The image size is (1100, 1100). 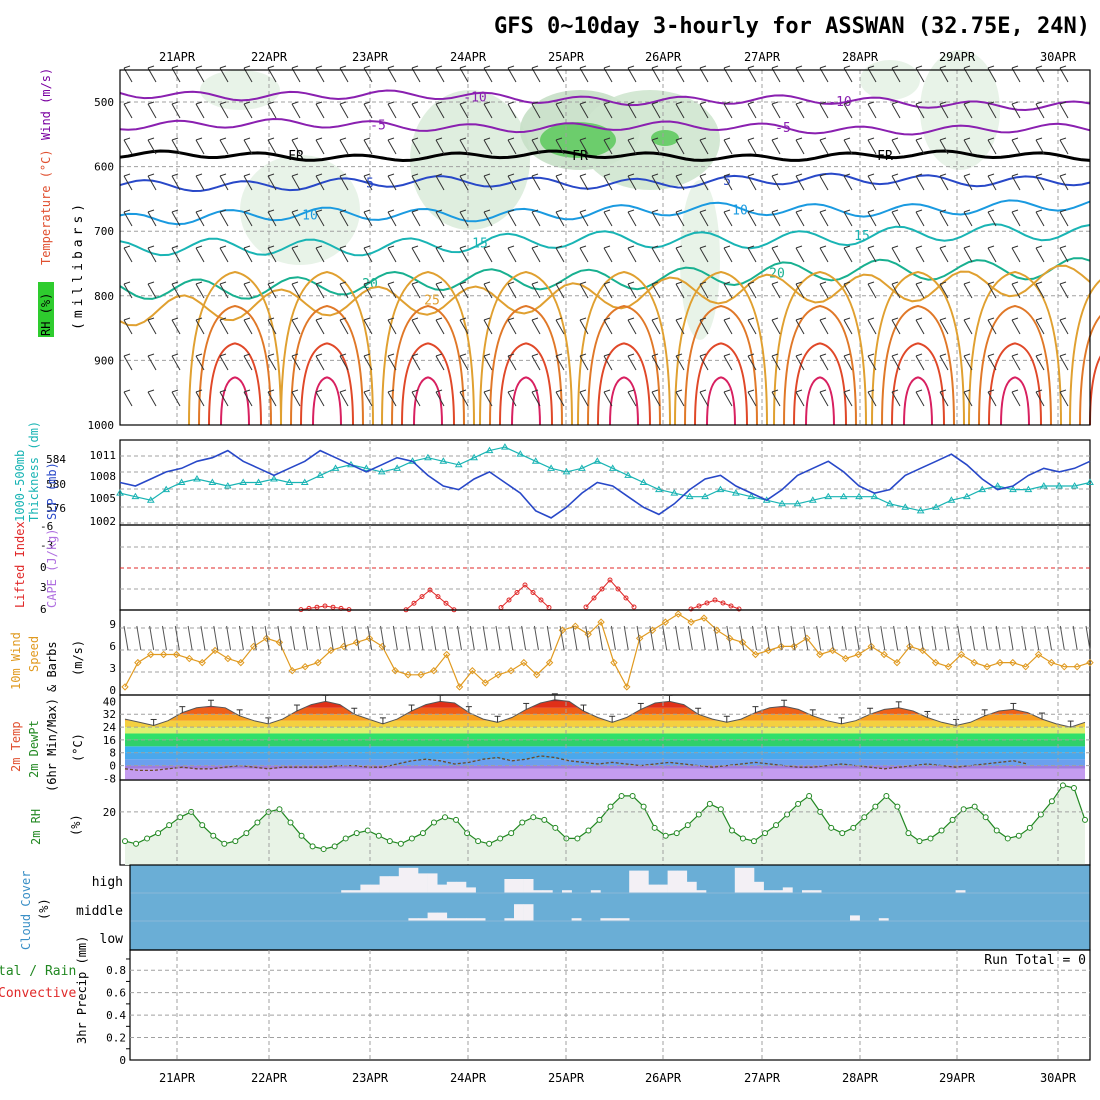 What do you see at coordinates (860, 57) in the screenshot?
I see `date-label-top: 28APR` at bounding box center [860, 57].